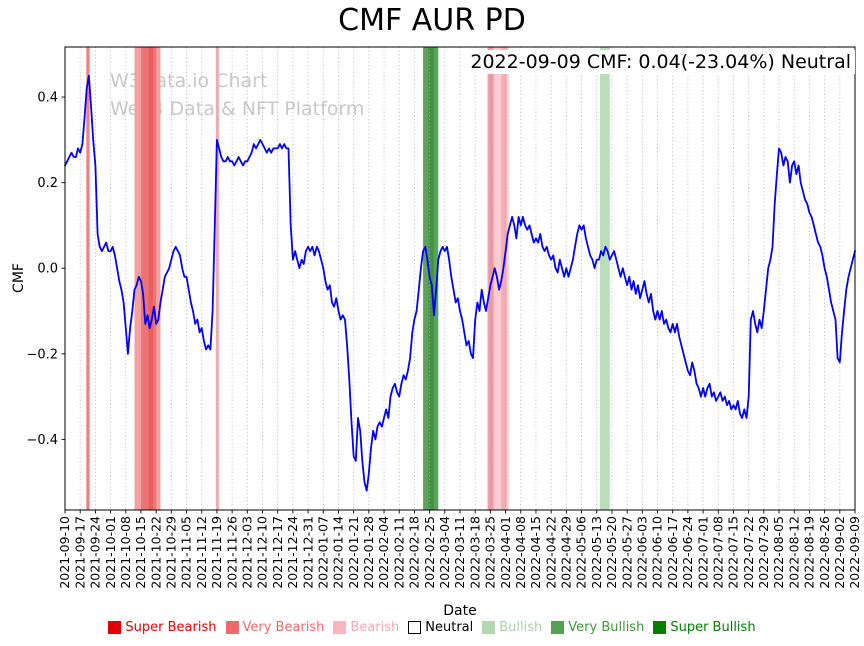  I want to click on band-very-bullish, so click(431, 278).